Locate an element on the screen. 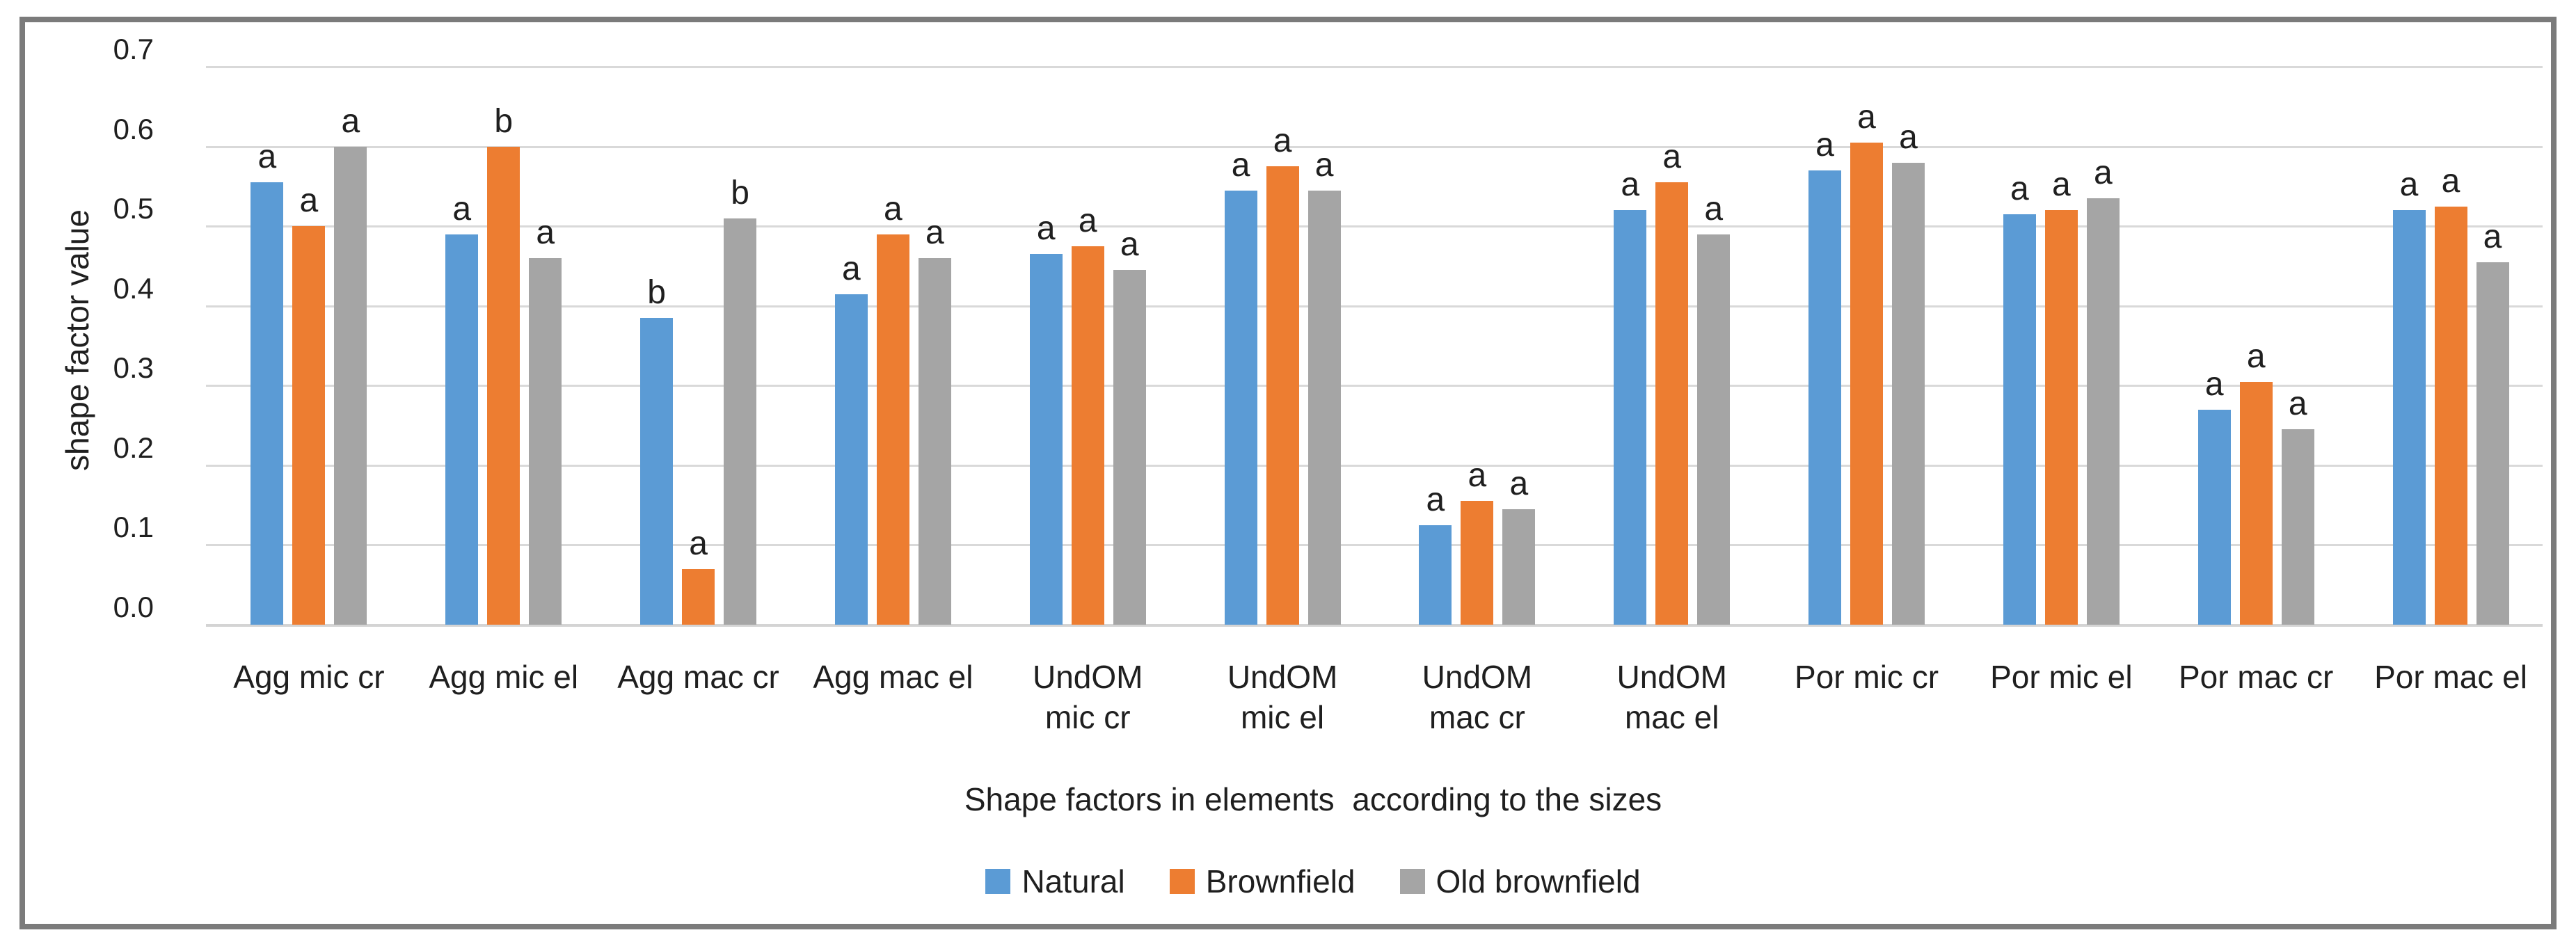 This screenshot has width=2576, height=944. x-category-label: Agg mac el is located at coordinates (893, 677).